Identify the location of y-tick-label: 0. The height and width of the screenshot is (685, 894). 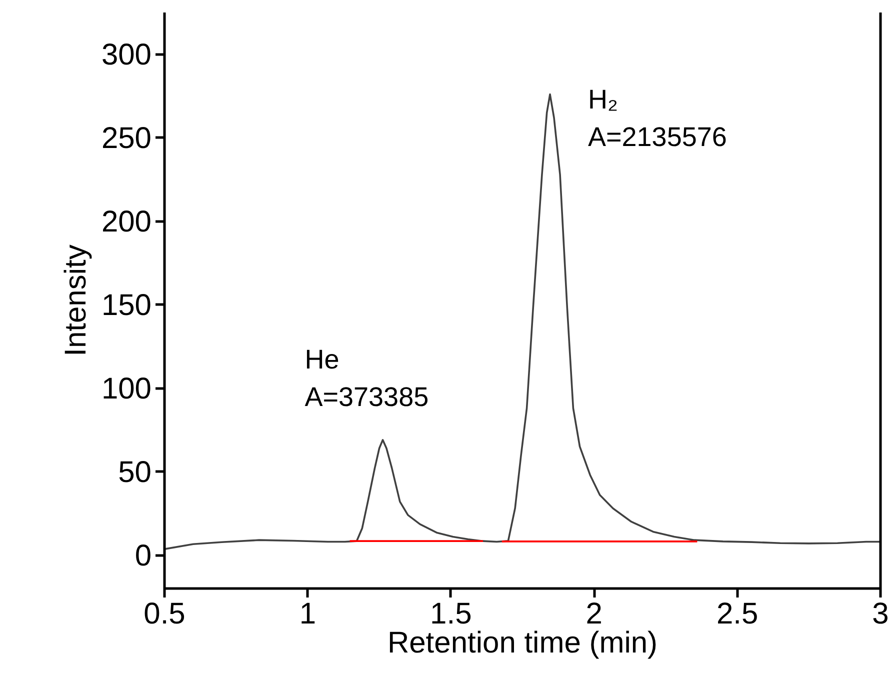
(143, 556).